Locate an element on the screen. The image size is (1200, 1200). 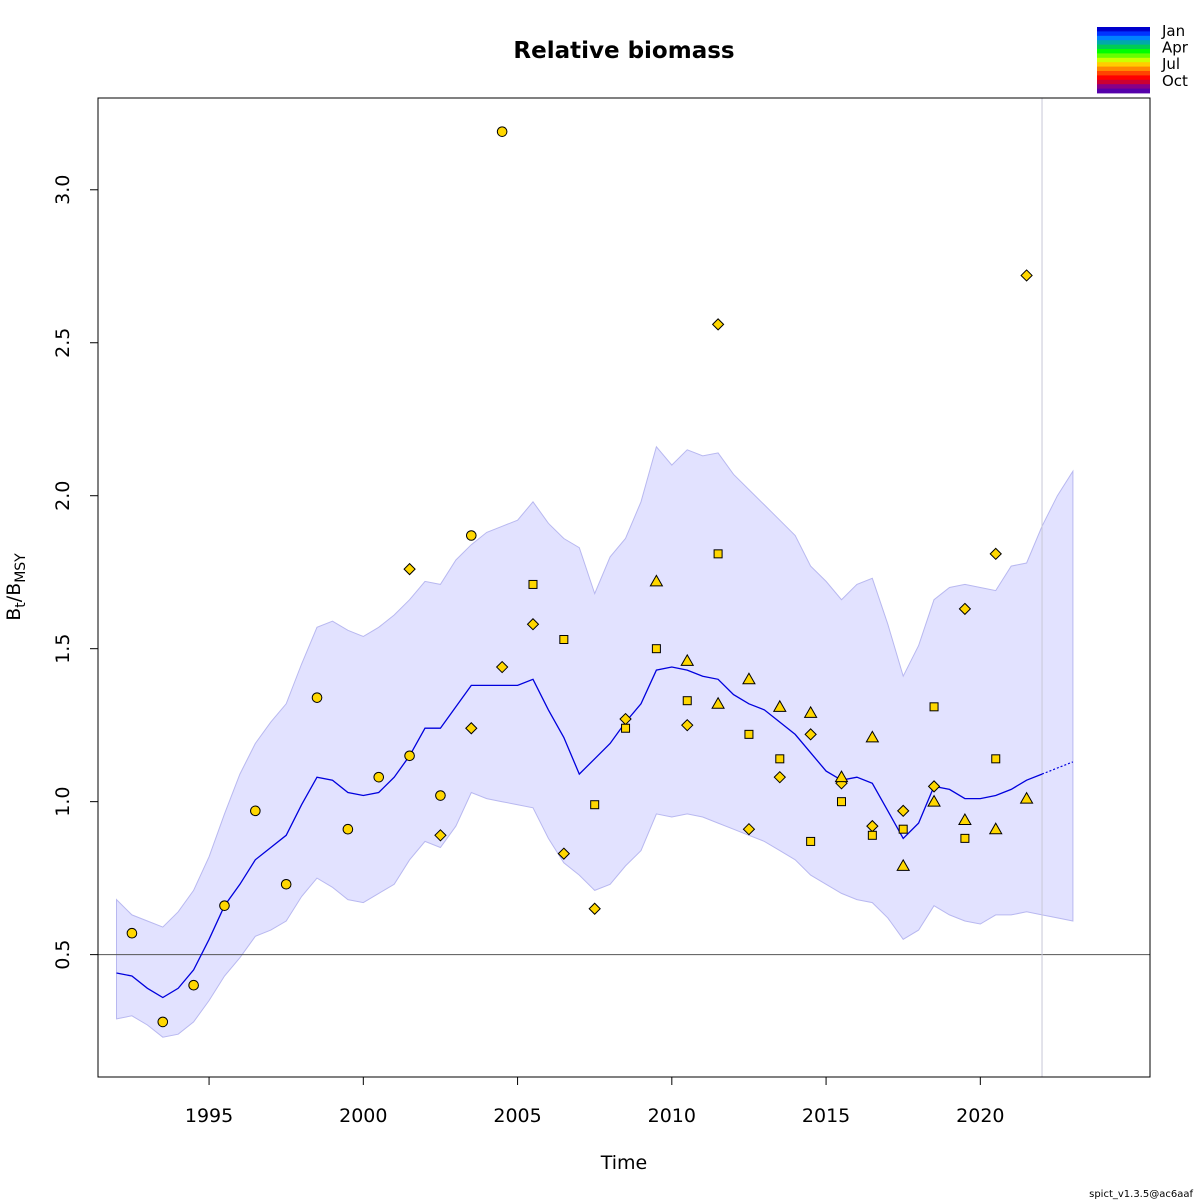
y-label-sub1: t is located at coordinates (21, 605).